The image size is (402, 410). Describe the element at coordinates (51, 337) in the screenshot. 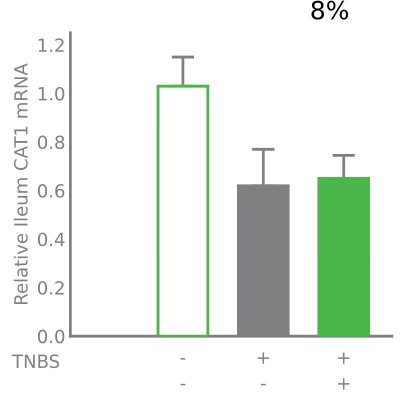

I see `y-tick-label: 0.0` at that location.